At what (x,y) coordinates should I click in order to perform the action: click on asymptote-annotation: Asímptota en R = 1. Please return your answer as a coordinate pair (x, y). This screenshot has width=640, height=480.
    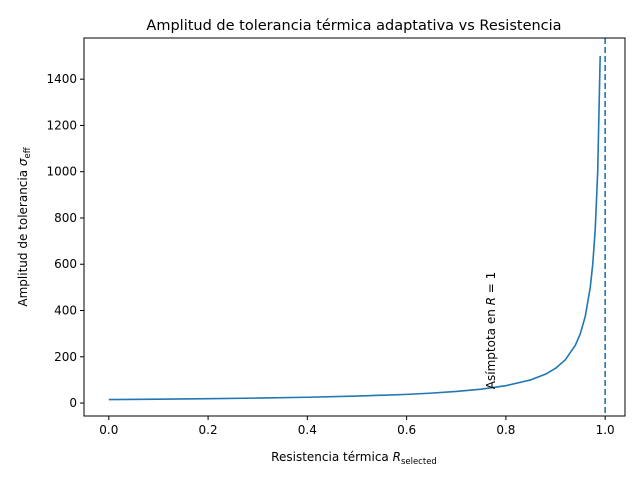
    Looking at the image, I should click on (491, 331).